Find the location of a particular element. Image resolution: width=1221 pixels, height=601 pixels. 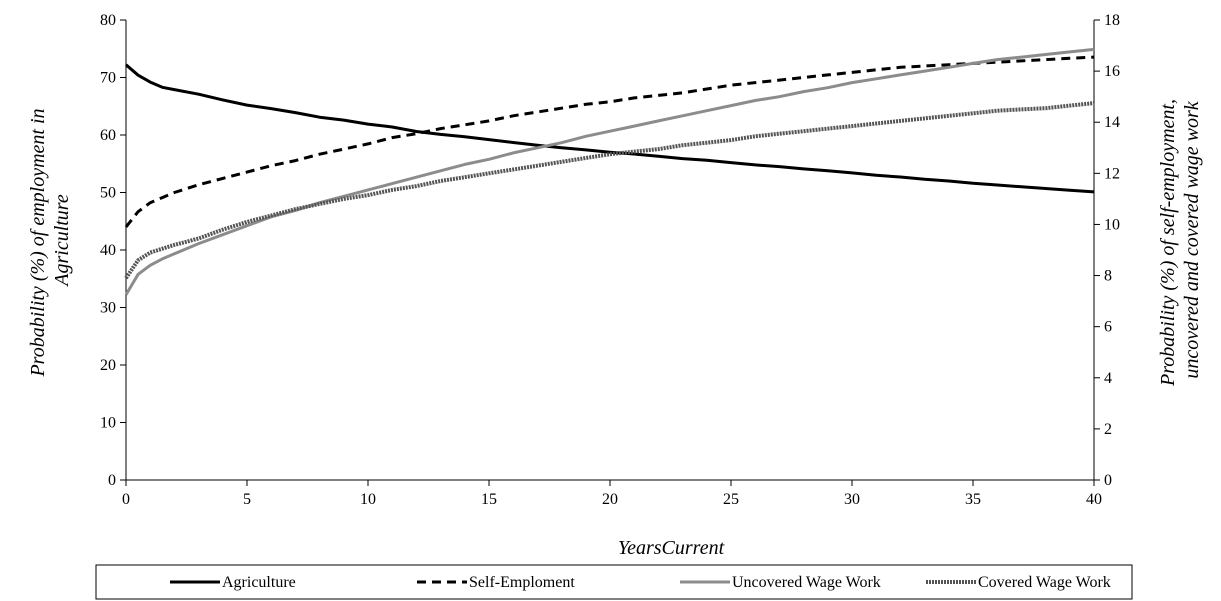

y-left-tick-label: 30 is located at coordinates (108, 308).